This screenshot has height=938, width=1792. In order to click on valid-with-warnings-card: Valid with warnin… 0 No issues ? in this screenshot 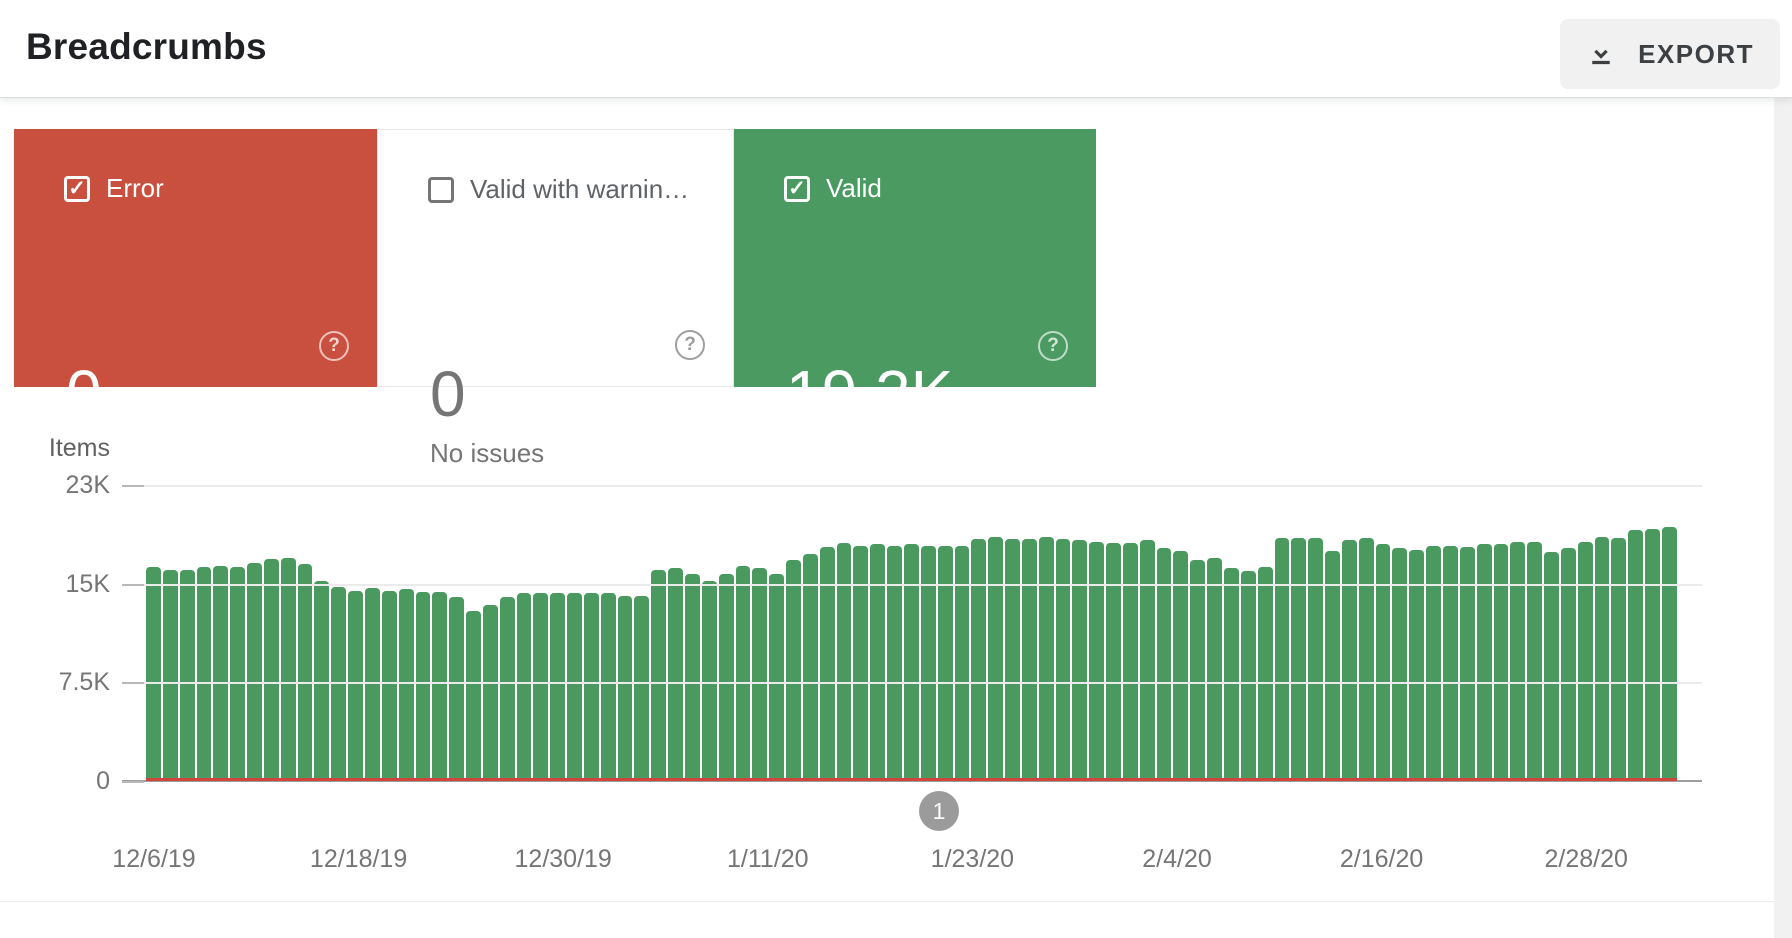, I will do `click(555, 298)`.